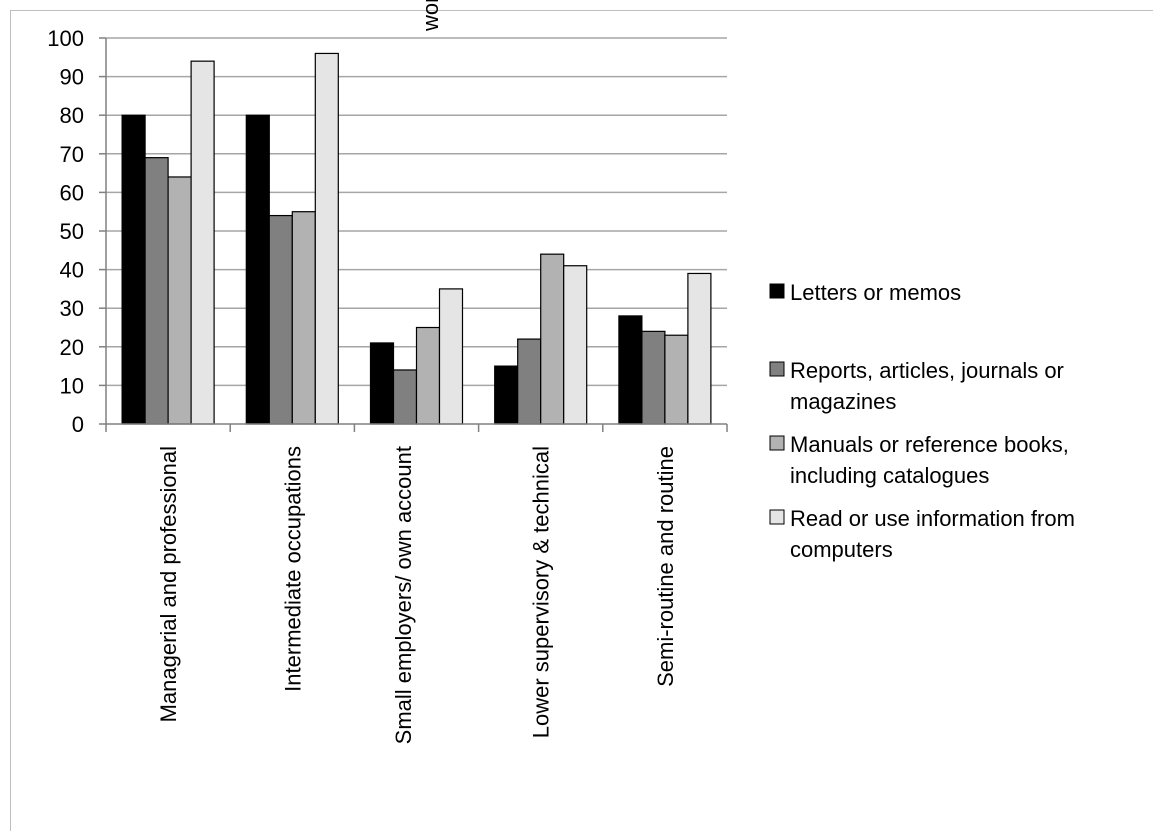 Image resolution: width=1154 pixels, height=832 pixels. Describe the element at coordinates (72, 308) in the screenshot. I see `y-tick-label: 30` at that location.